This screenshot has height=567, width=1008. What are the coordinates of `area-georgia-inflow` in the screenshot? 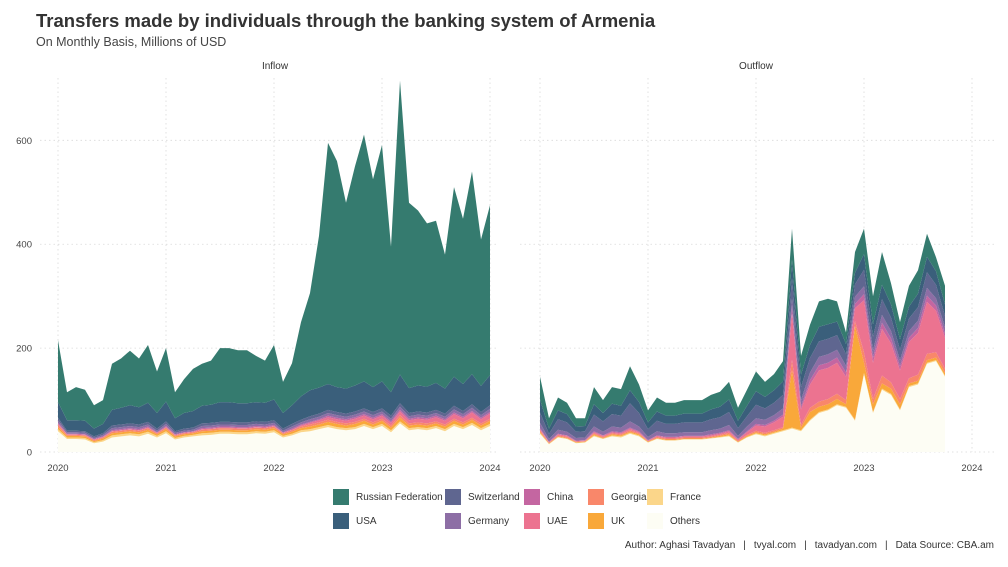 It's located at (274, 428).